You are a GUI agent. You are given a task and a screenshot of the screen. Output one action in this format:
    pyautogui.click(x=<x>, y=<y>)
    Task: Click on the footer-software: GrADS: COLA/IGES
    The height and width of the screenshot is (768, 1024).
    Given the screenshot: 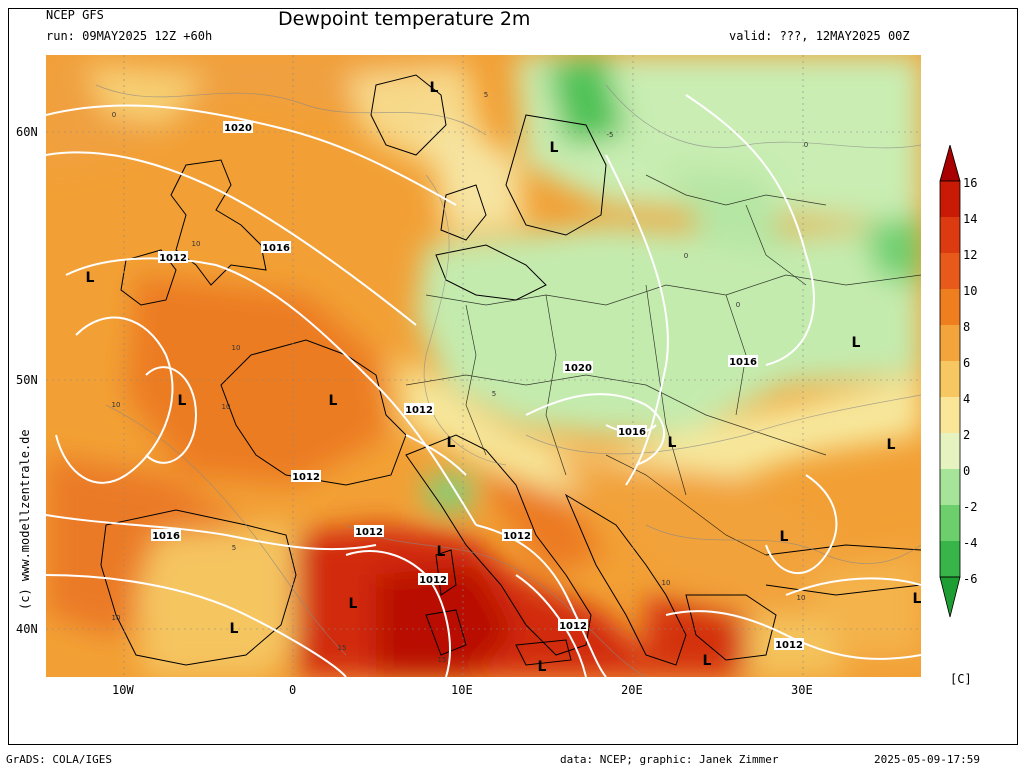 What is the action you would take?
    pyautogui.click(x=59, y=759)
    